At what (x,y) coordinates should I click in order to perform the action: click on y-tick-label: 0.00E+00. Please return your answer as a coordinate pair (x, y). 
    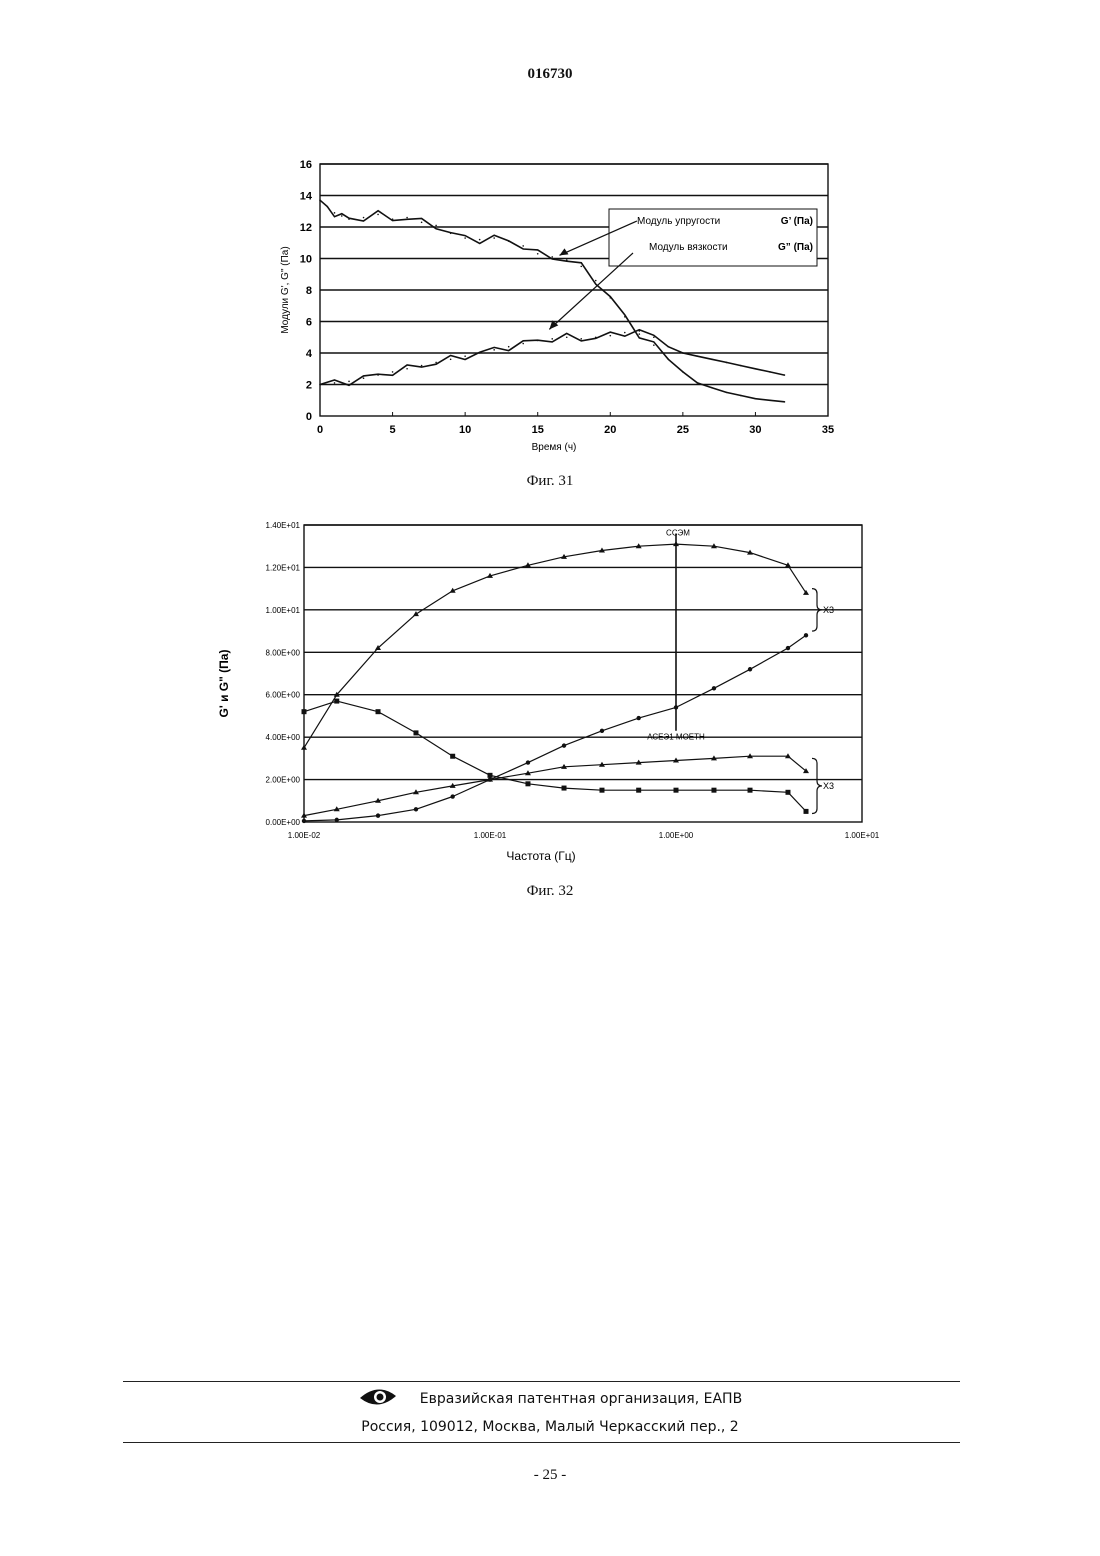
    Looking at the image, I should click on (283, 822).